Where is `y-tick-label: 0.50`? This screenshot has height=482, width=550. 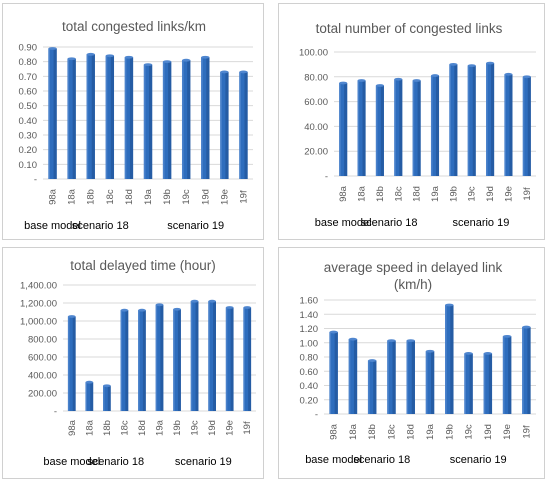 y-tick-label: 0.50 is located at coordinates (28, 106).